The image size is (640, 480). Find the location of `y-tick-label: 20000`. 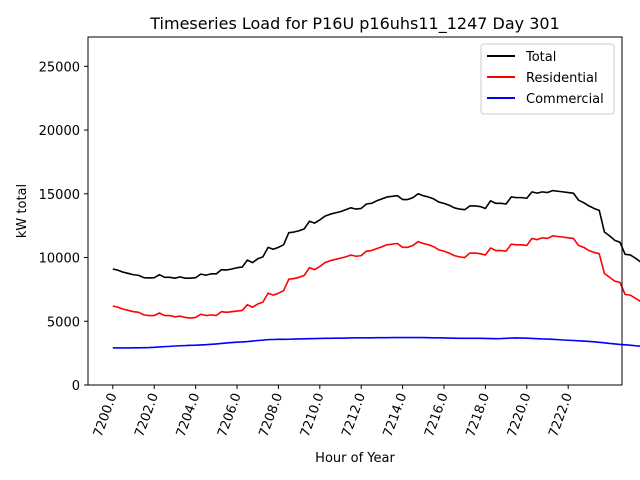

y-tick-label: 20000 is located at coordinates (59, 131).